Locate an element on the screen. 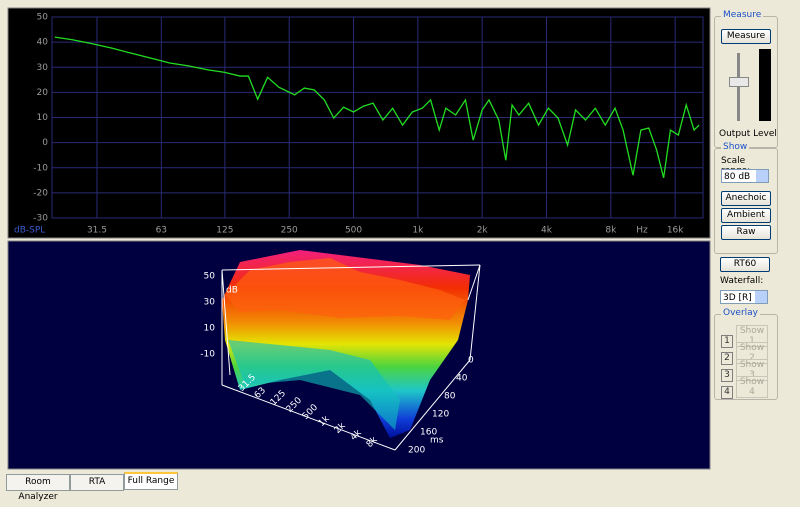 The height and width of the screenshot is (507, 800). time-tick-label: 160 is located at coordinates (428, 433).